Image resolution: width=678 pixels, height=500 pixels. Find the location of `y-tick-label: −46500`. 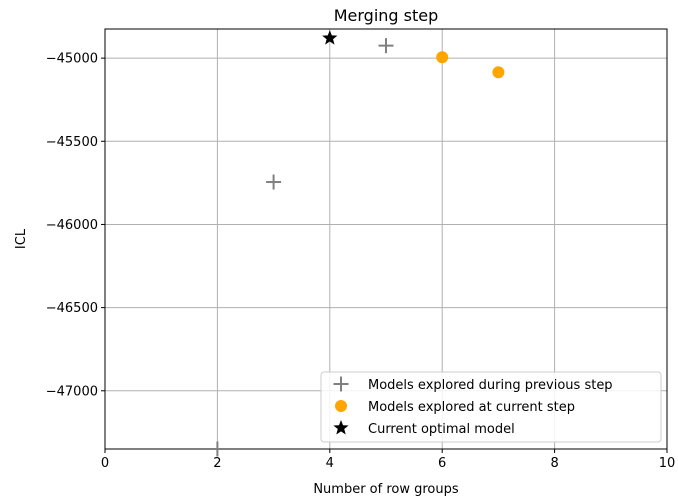

y-tick-label: −46500 is located at coordinates (72, 308).